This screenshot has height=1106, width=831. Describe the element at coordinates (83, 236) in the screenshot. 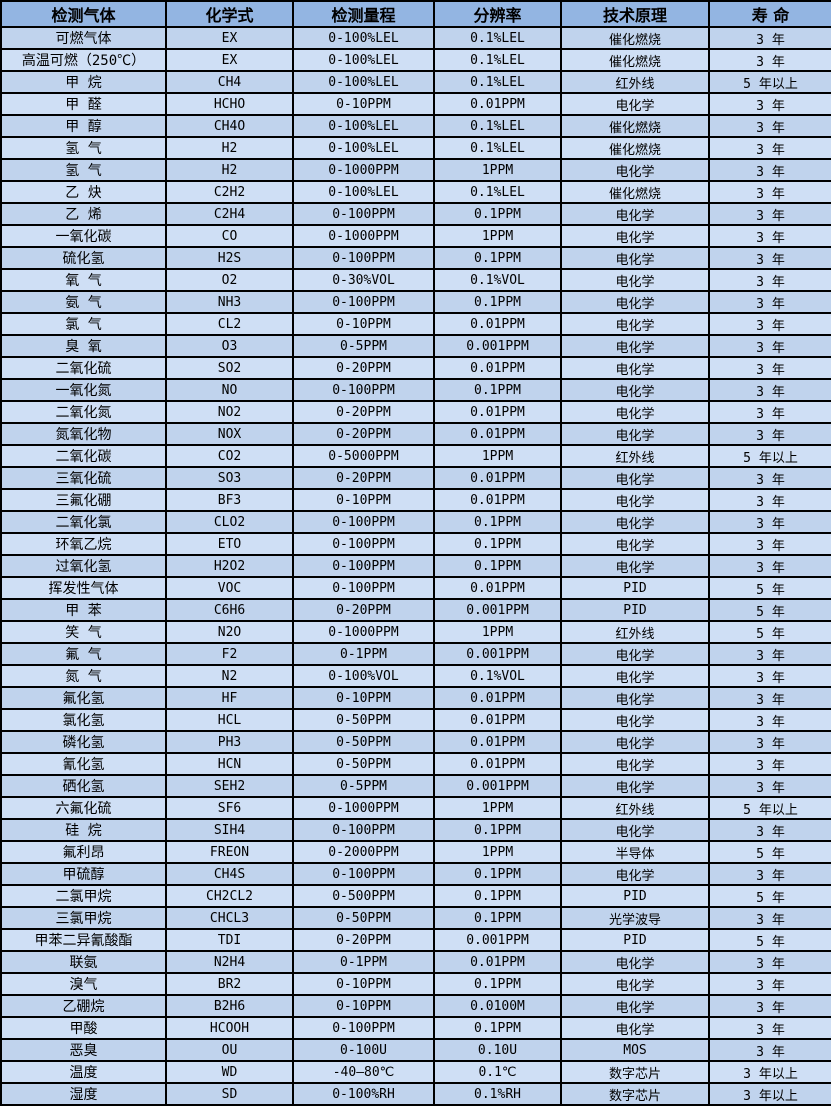

I see `table-cell: 一氧化碳` at that location.